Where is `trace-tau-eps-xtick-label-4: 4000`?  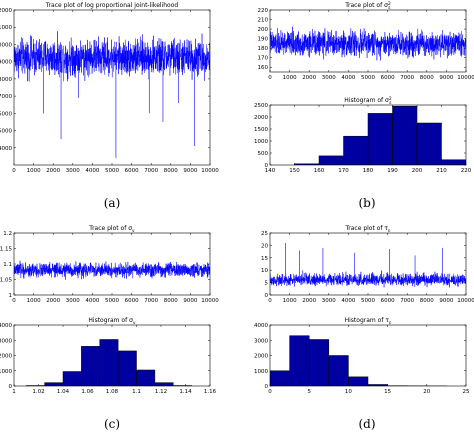 trace-tau-eps-xtick-label-4: 4000 is located at coordinates (348, 301).